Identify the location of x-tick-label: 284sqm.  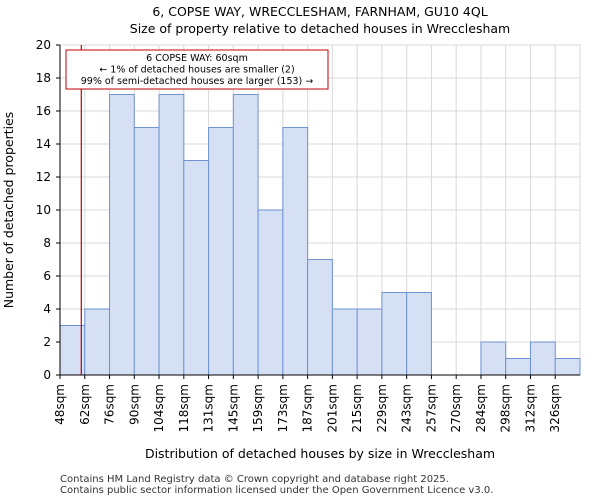
(481, 408).